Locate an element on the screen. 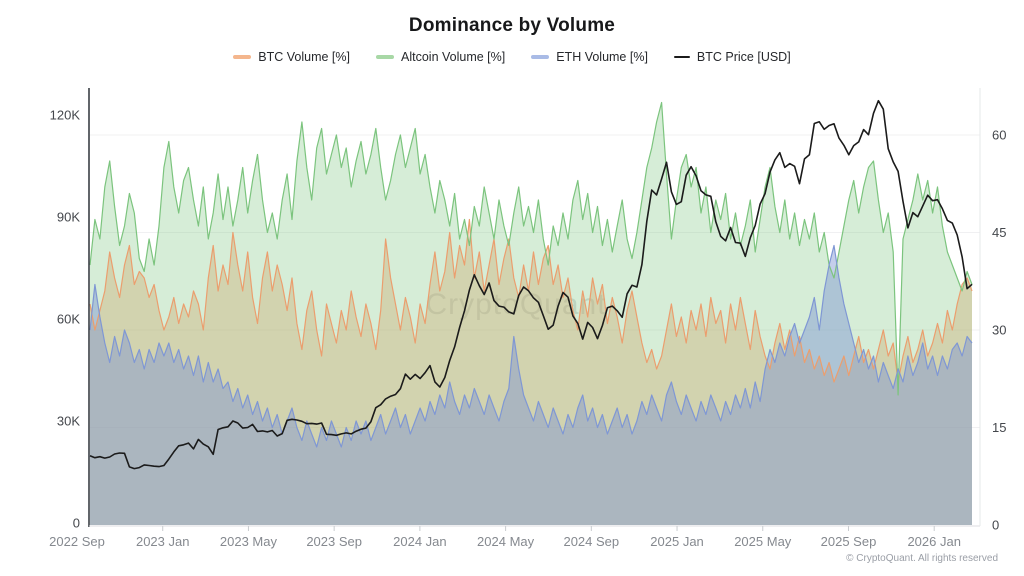  legend-item-eth-volume: ETH Volume [%] is located at coordinates (589, 57).